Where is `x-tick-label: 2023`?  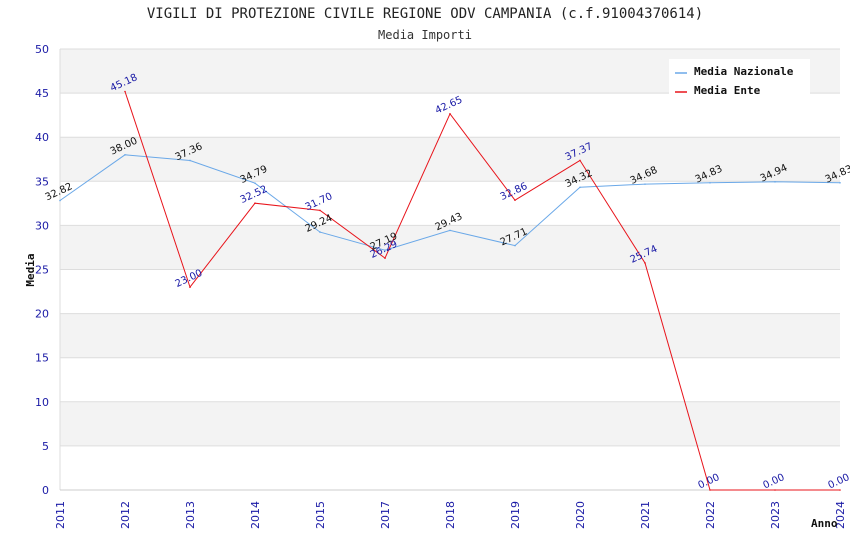
x-tick-label: 2023 is located at coordinates (775, 515).